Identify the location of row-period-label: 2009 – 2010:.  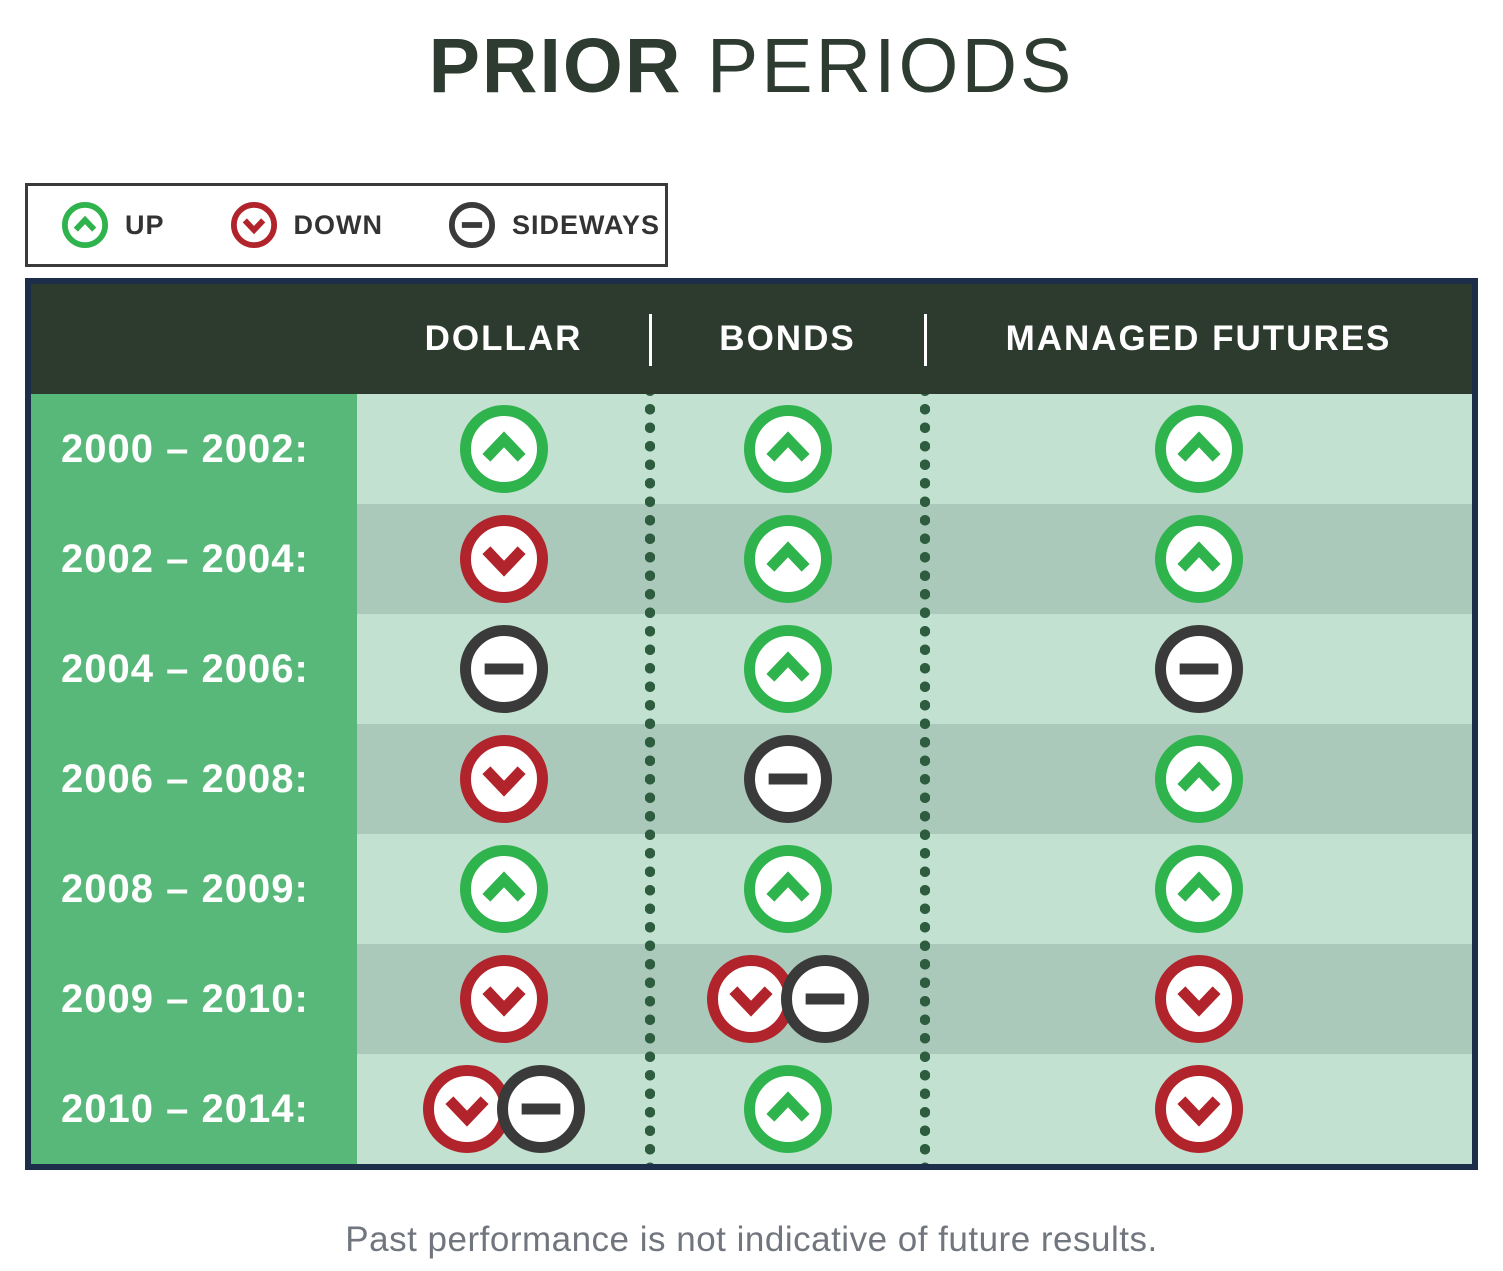
(194, 999).